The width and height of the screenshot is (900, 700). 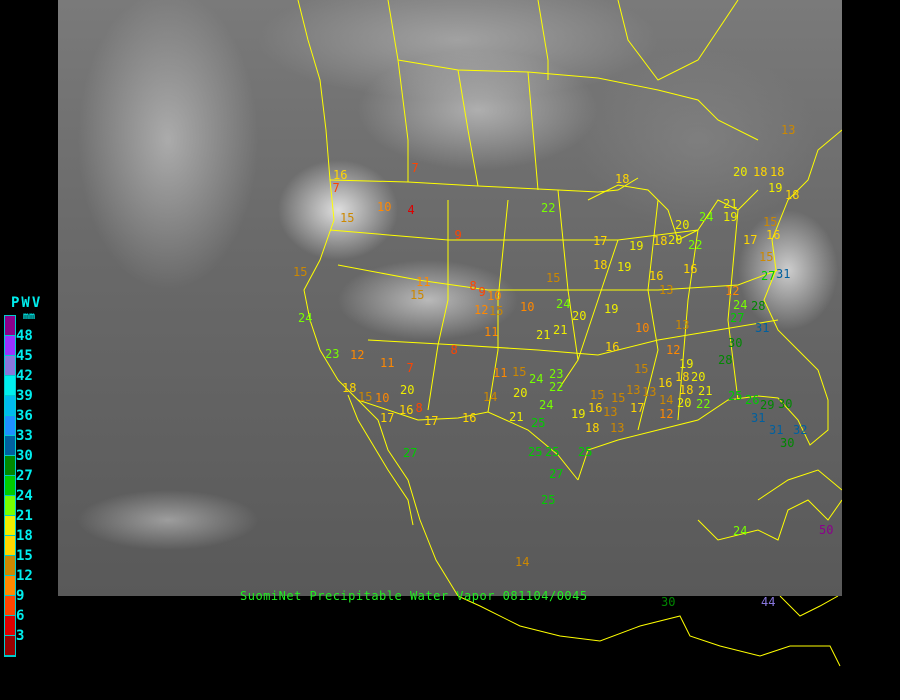 I want to click on station-pwv-value: 26, so click(x=752, y=400).